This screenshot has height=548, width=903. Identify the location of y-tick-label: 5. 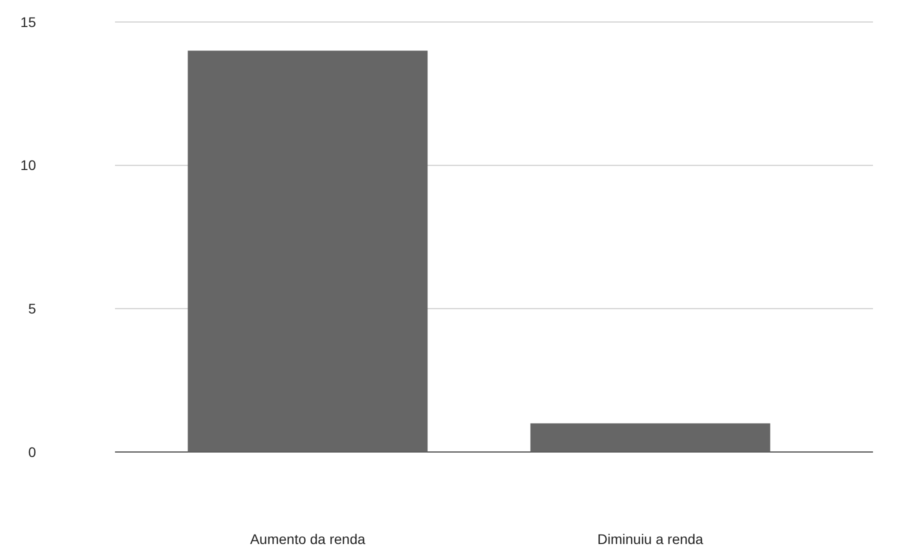
(32, 308).